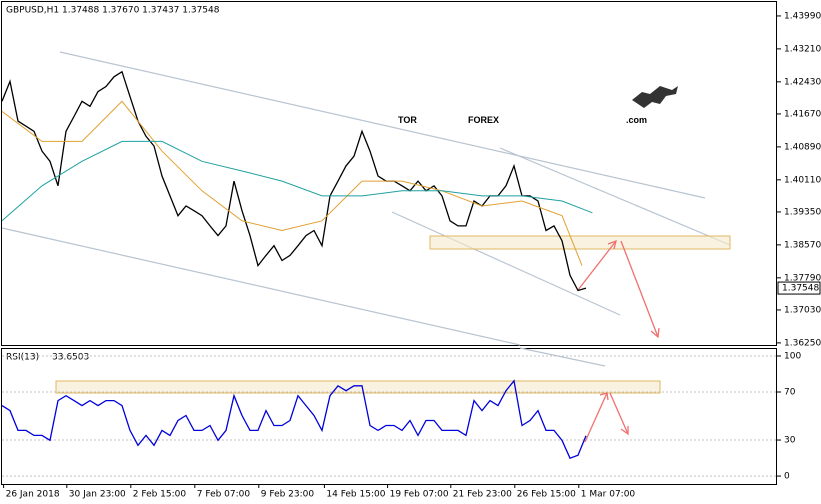 The height and width of the screenshot is (504, 821). I want to click on x-tick-label: 9 Feb 23:00, so click(288, 495).